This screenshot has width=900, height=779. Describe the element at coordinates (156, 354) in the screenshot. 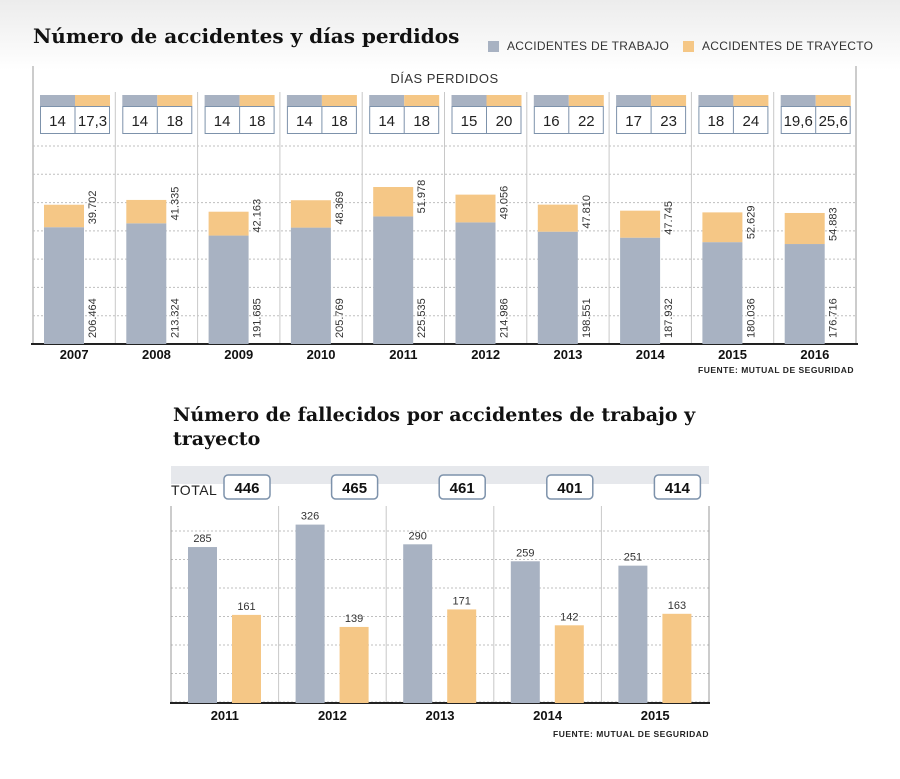

I see `year-tick-label: 2008` at that location.